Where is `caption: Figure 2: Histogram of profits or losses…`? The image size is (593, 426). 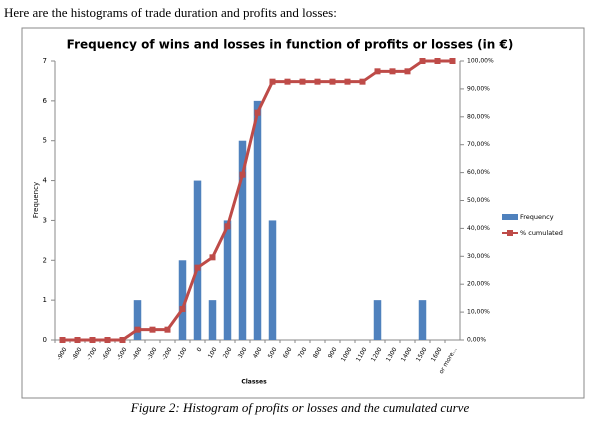 caption: Figure 2: Histogram of profits or losses… is located at coordinates (300, 407).